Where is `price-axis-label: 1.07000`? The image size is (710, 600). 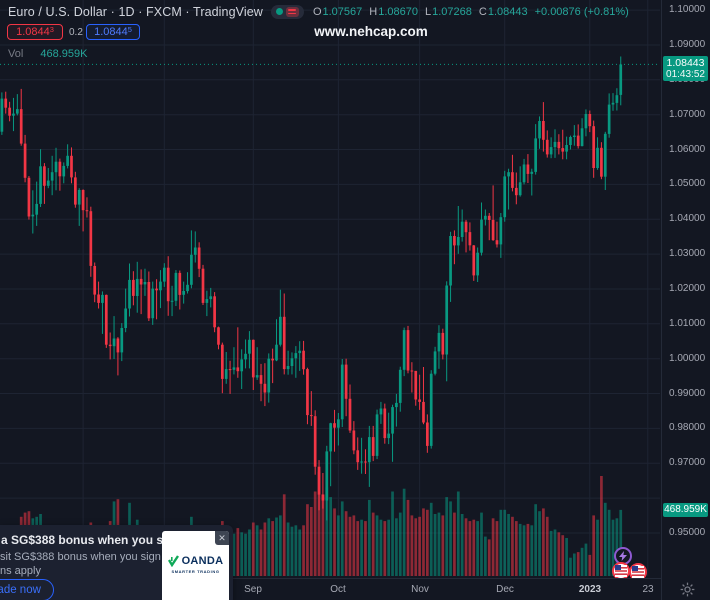
price-axis-label: 1.07000 is located at coordinates (687, 114).